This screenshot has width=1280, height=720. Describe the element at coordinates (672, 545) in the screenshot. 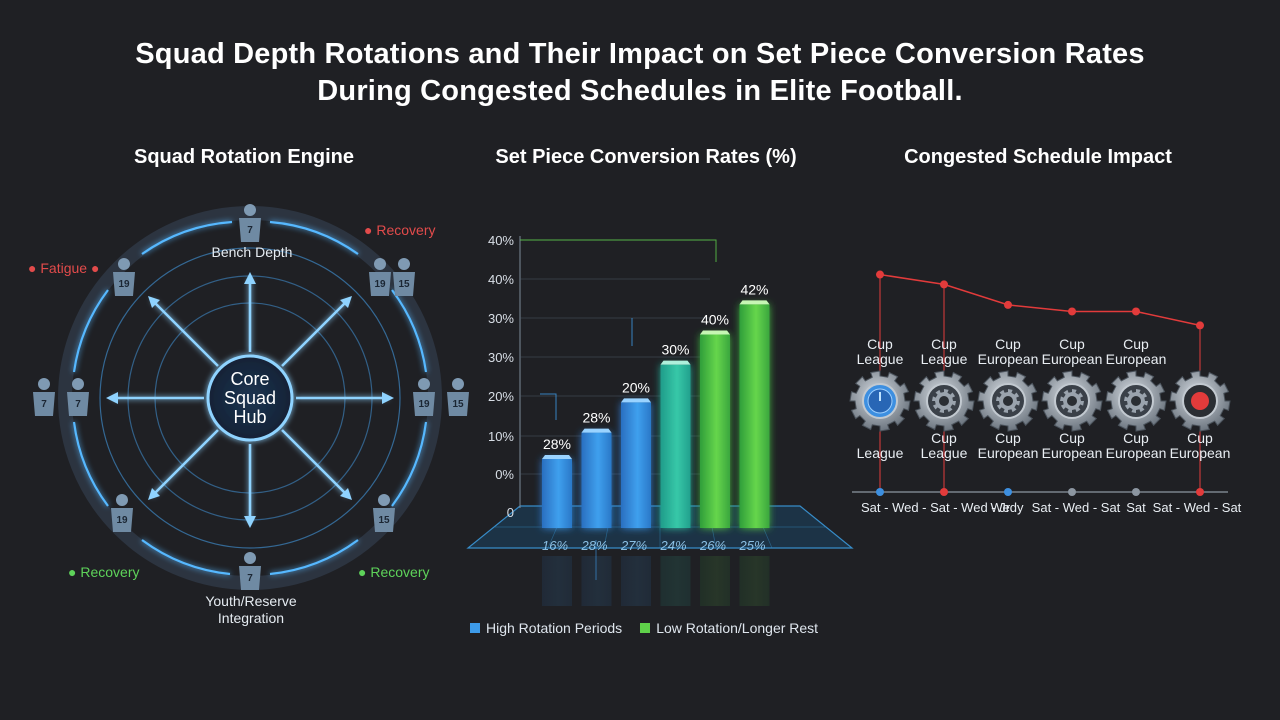

I see `bar-base-label: 24%` at that location.